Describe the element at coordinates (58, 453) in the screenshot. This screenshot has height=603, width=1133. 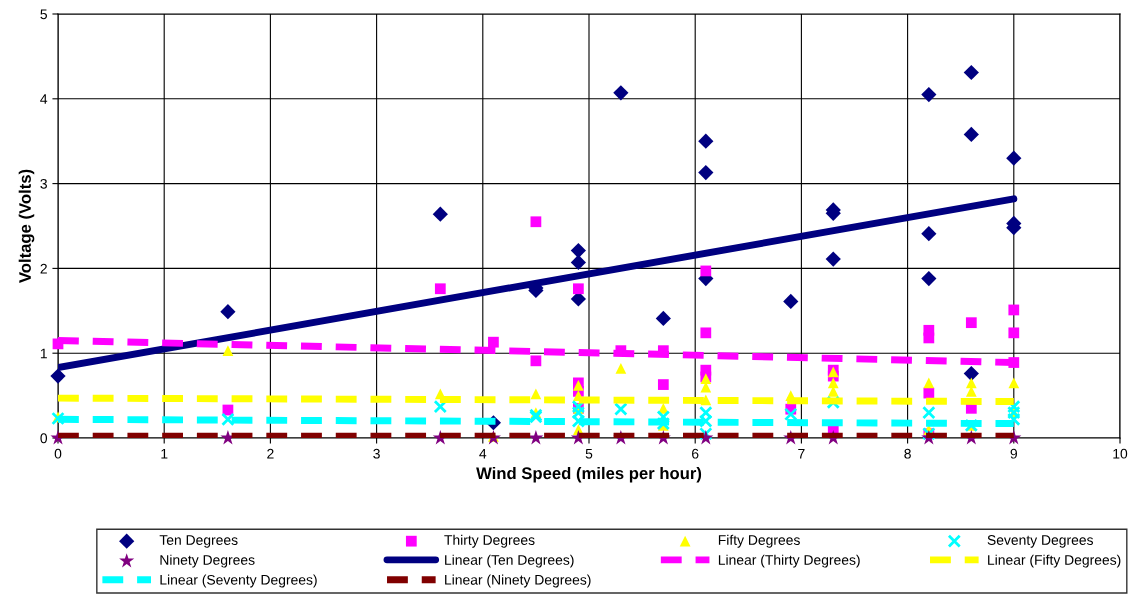
I see `x-tick-label: 0` at that location.